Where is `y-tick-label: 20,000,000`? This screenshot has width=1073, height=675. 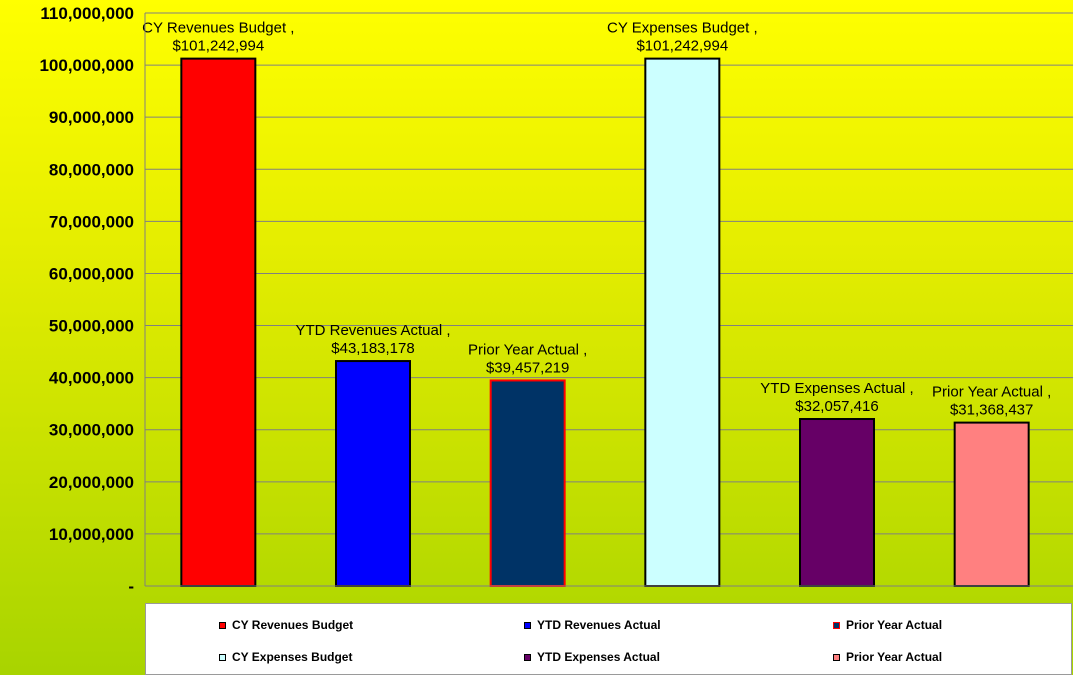 y-tick-label: 20,000,000 is located at coordinates (91, 482).